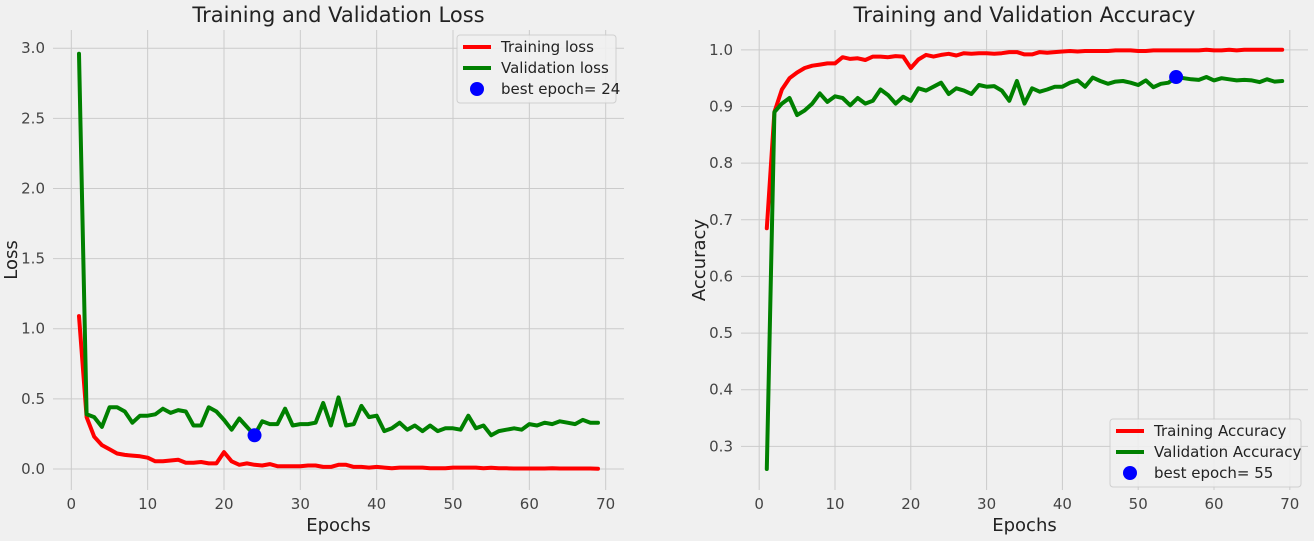 The height and width of the screenshot is (541, 1314). What do you see at coordinates (11, 259) in the screenshot?
I see `y-axis-label: Loss` at bounding box center [11, 259].